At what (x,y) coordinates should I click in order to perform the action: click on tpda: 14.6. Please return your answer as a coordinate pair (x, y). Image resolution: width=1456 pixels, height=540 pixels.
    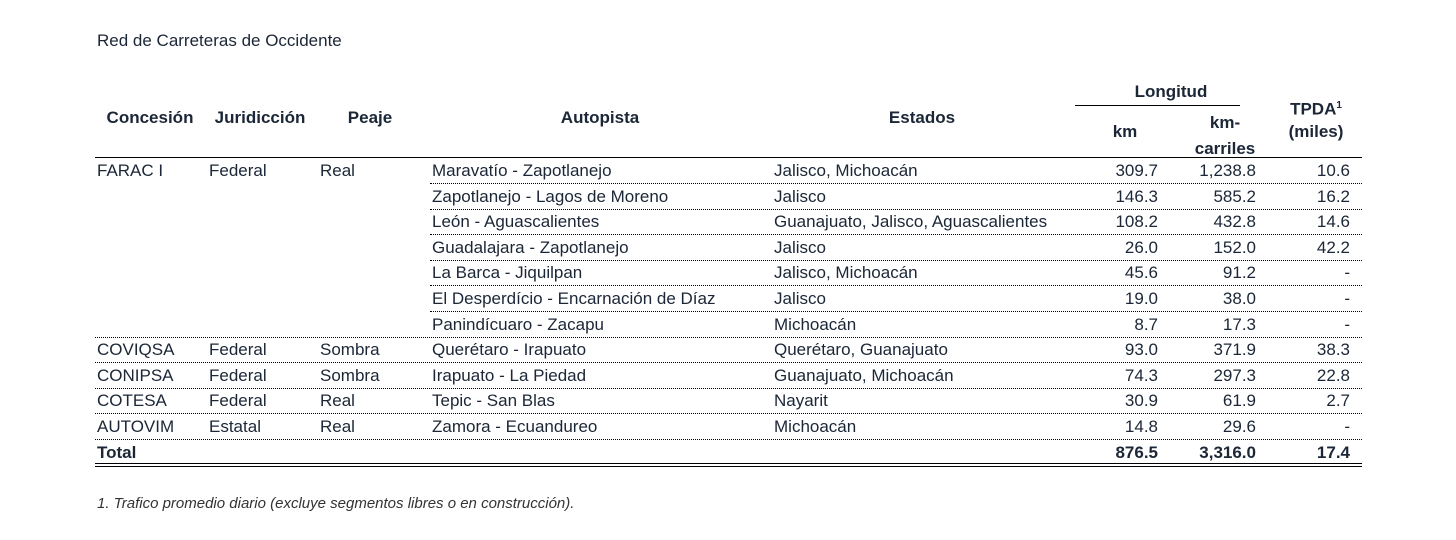
    Looking at the image, I should click on (1333, 222).